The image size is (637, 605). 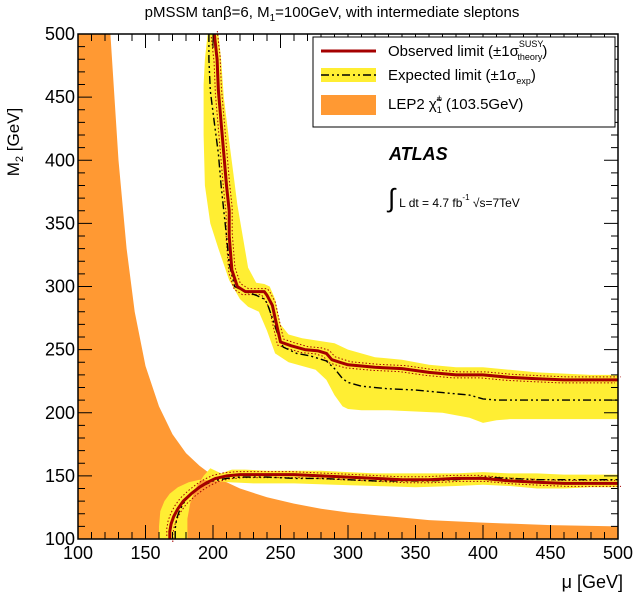 What do you see at coordinates (455, 104) in the screenshot?
I see `legend-lep-label: LEP2 χ̃± 1 (103.5GeV)` at bounding box center [455, 104].